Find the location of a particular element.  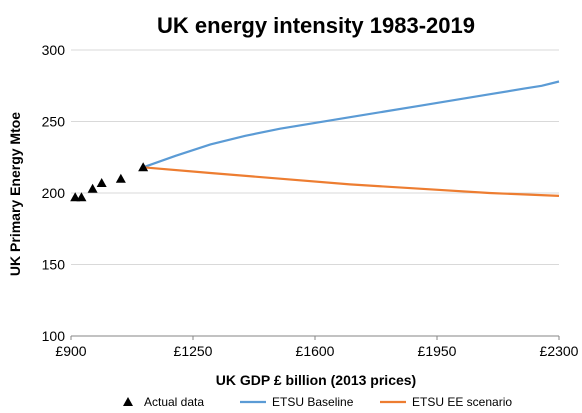

legend-label: Actual data is located at coordinates (174, 402).